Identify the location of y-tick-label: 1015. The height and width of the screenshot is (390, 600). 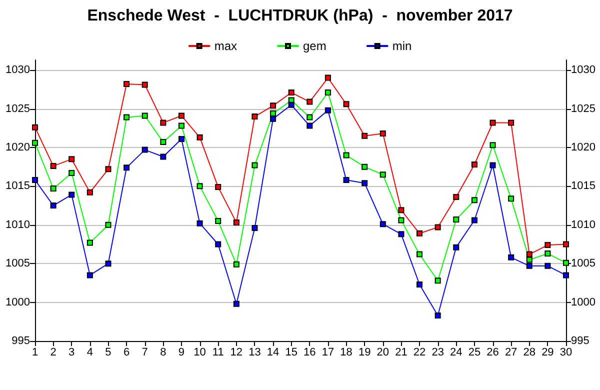
(18, 186).